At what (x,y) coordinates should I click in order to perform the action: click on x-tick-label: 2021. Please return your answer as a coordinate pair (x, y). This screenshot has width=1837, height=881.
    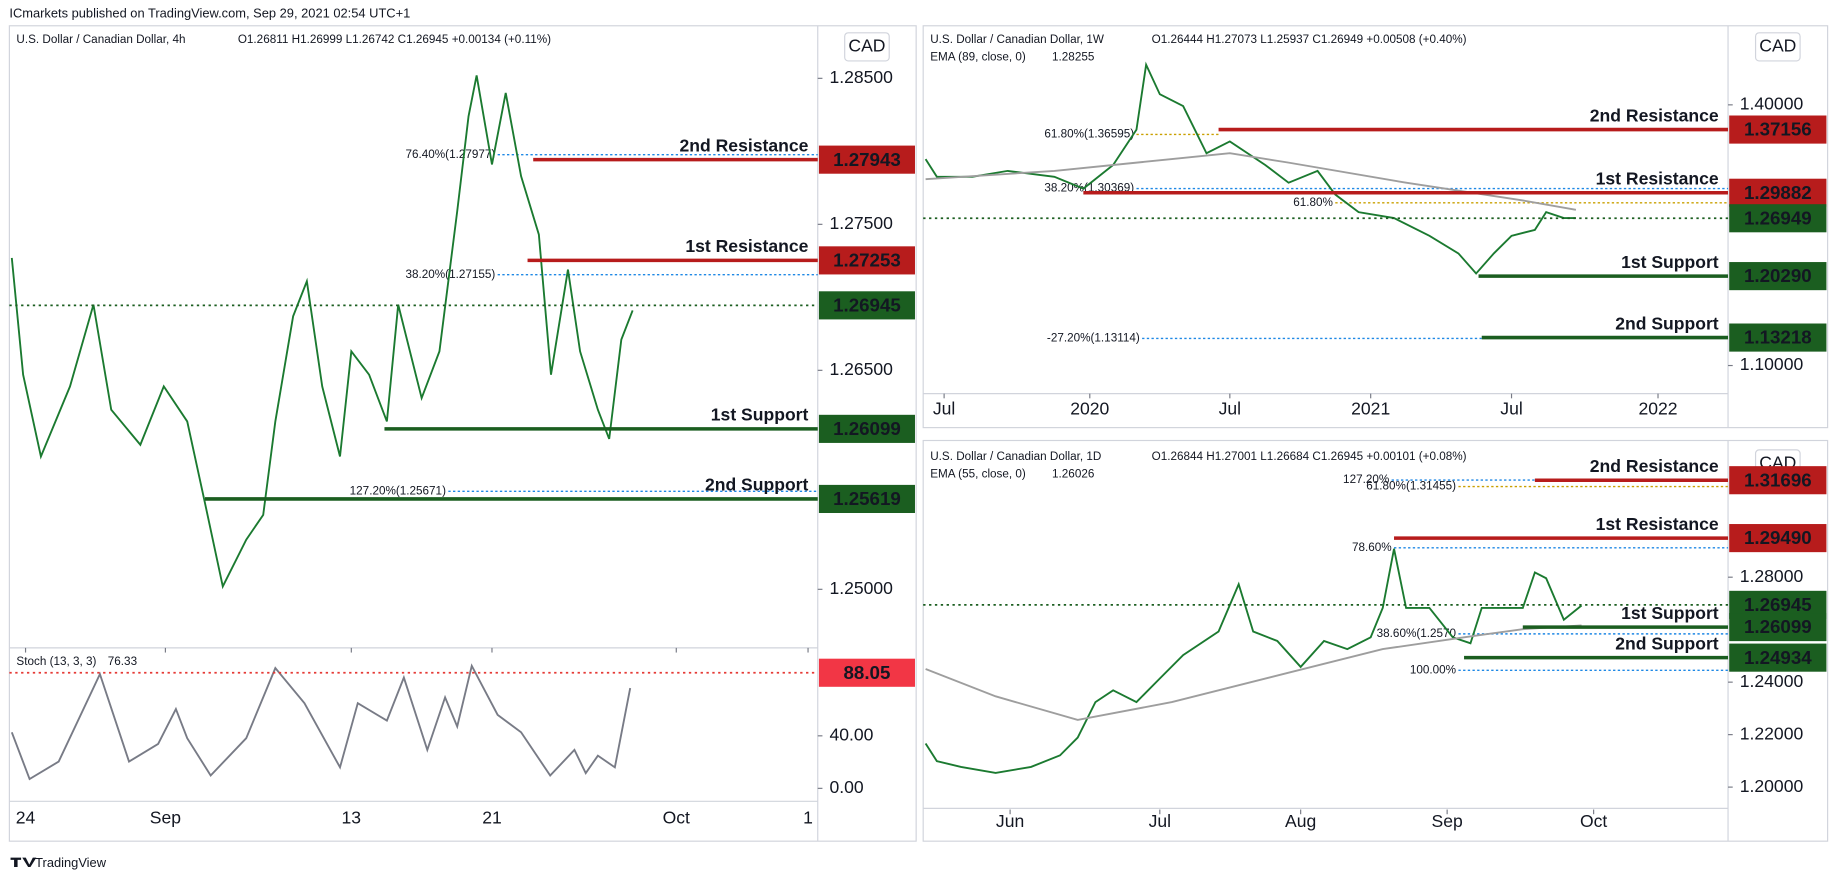
    Looking at the image, I should click on (1370, 409).